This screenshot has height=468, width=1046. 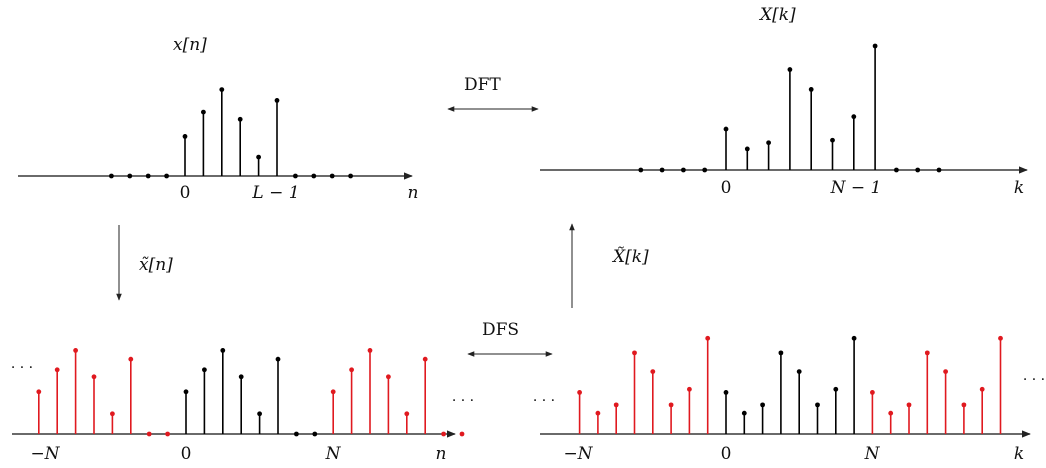 I want to click on Xt-k-zero-label: 0, so click(x=726, y=454).